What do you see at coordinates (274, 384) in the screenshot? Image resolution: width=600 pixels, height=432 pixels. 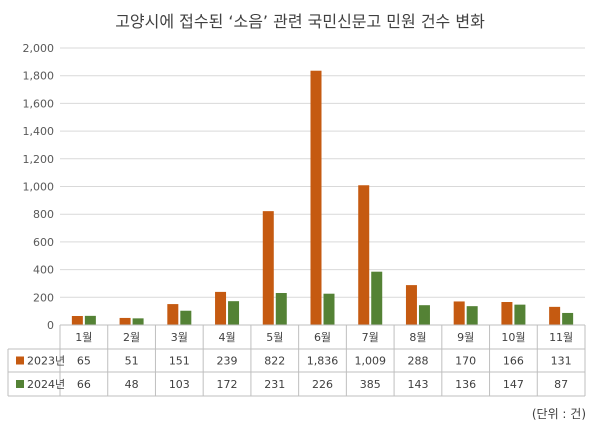 I see `data-label: 231` at bounding box center [274, 384].